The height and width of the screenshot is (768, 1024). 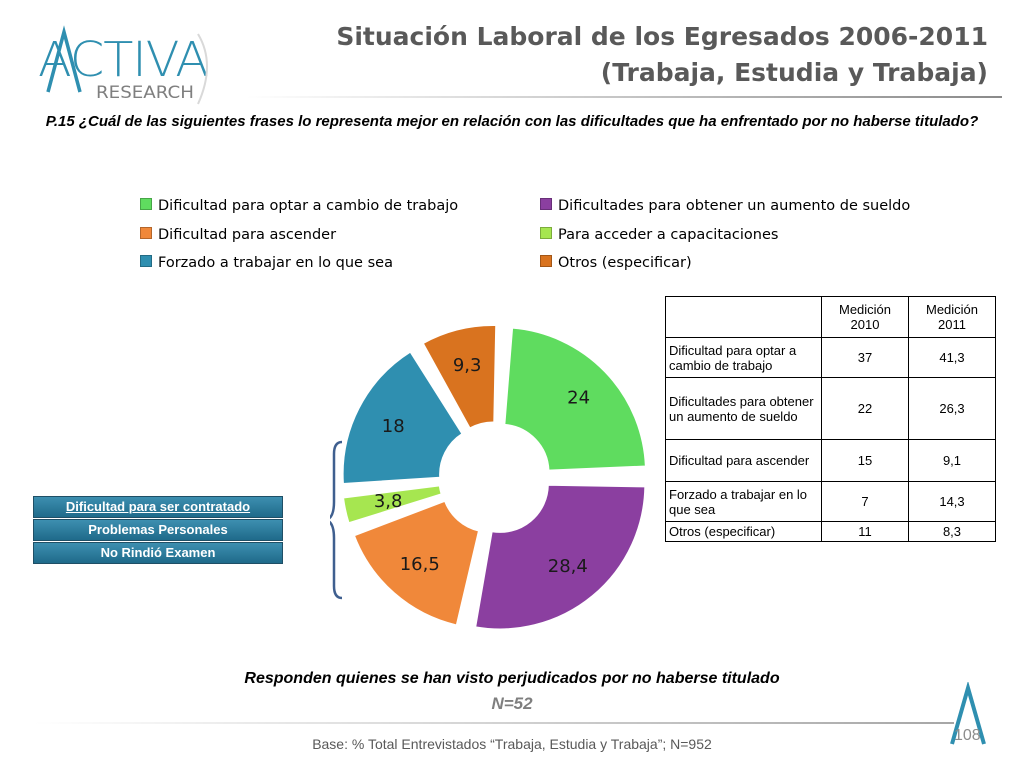 I want to click on activa-logo-small, so click(x=968, y=713).